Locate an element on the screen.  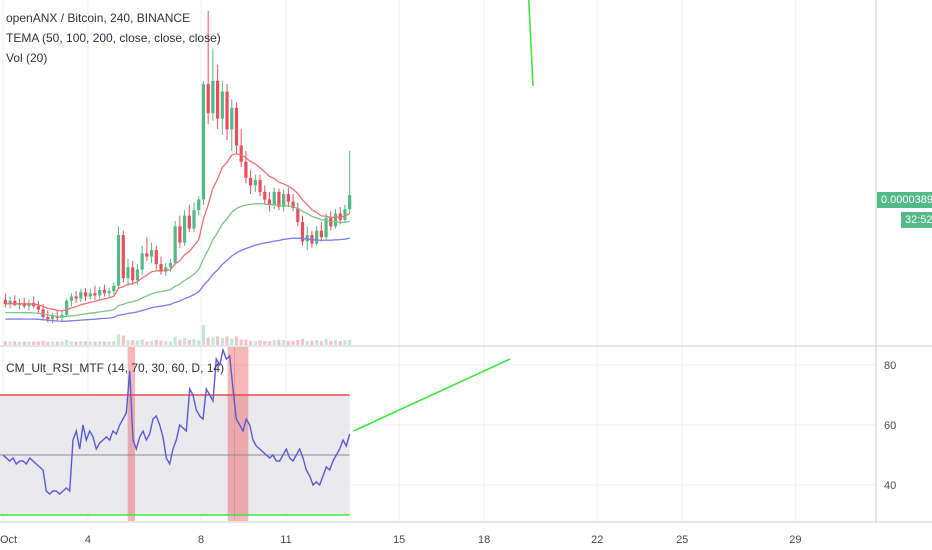
time-axis-label: Oct is located at coordinates (8, 540).